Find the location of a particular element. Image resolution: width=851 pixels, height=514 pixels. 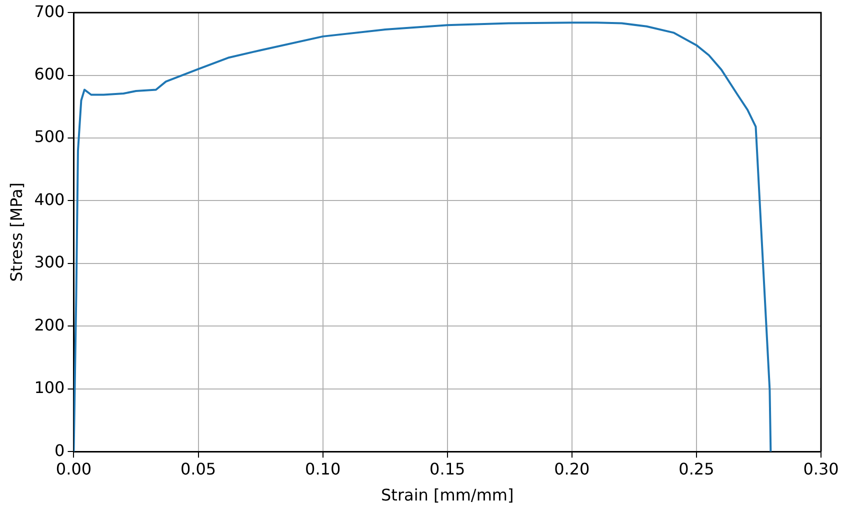

x-tick-label: 0.25 is located at coordinates (696, 468).